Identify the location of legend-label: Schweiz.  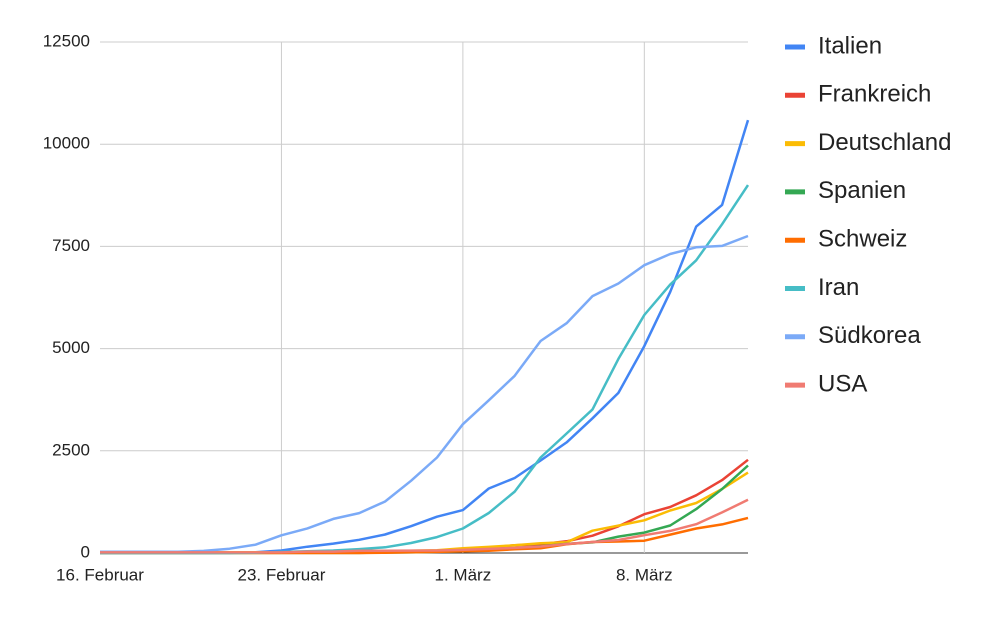
(862, 239).